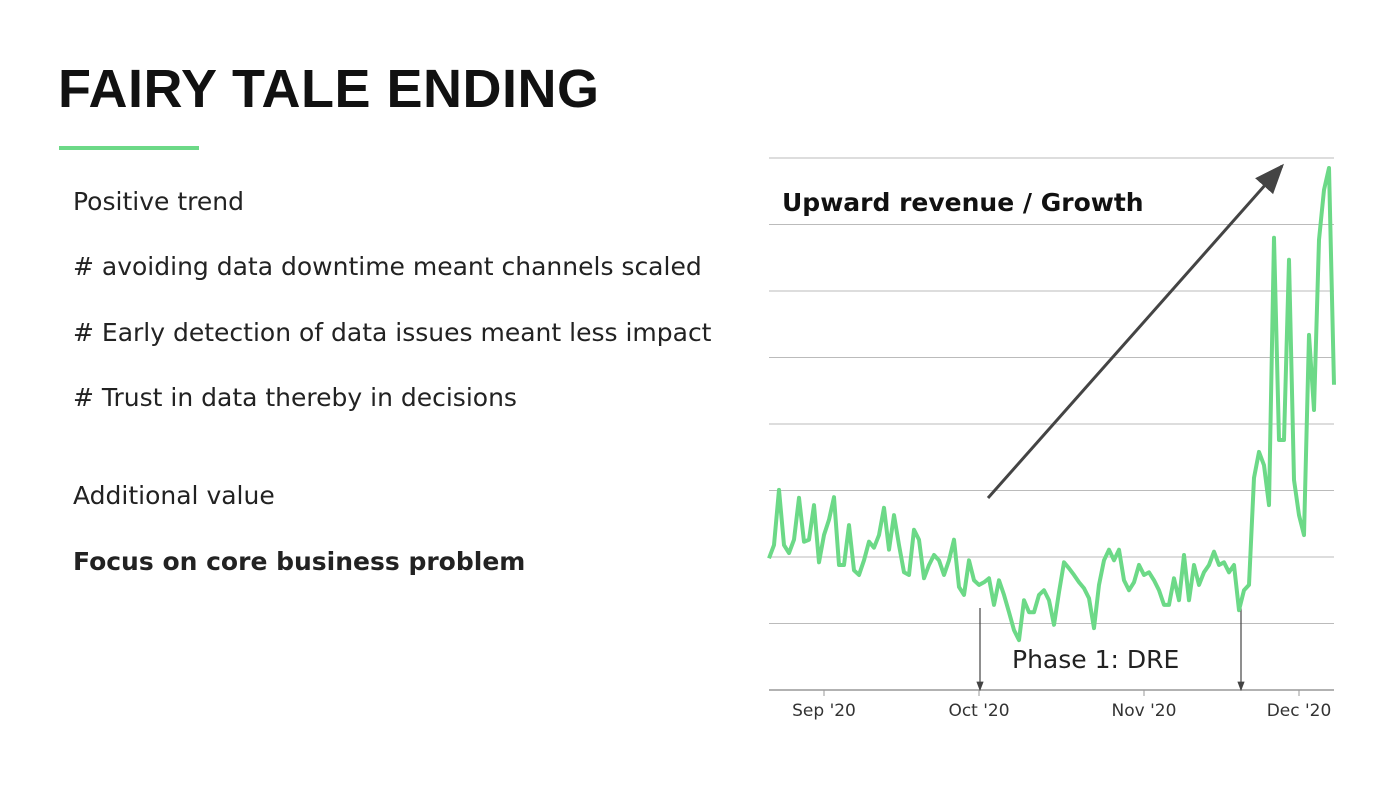 Image resolution: width=1400 pixels, height=786 pixels. Describe the element at coordinates (129, 148) in the screenshot. I see `title-underline` at that location.